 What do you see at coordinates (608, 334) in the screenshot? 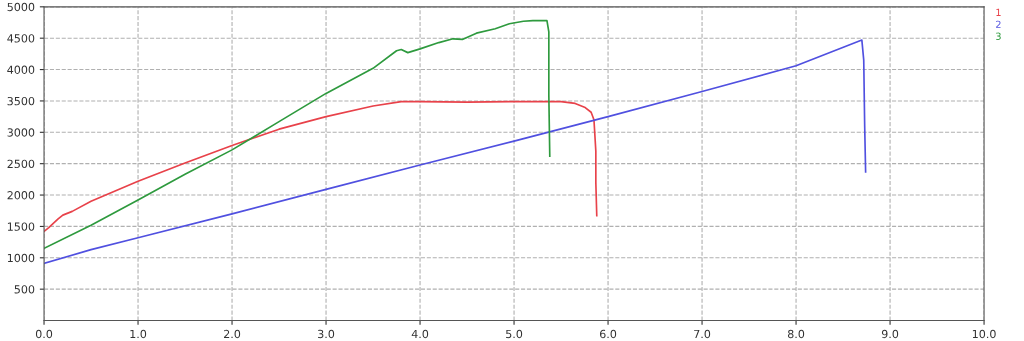
I see `x-tick-label: 6.0` at bounding box center [608, 334].